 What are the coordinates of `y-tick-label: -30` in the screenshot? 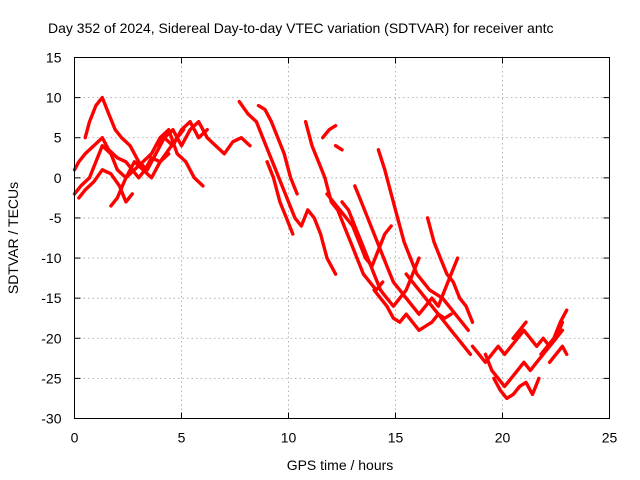 It's located at (51, 419).